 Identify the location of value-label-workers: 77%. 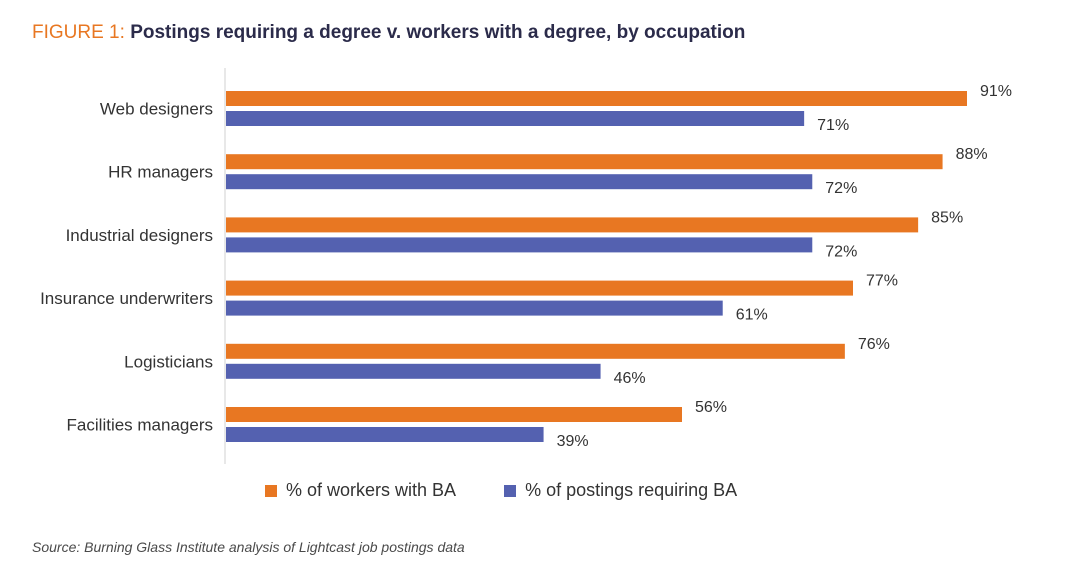
(882, 281).